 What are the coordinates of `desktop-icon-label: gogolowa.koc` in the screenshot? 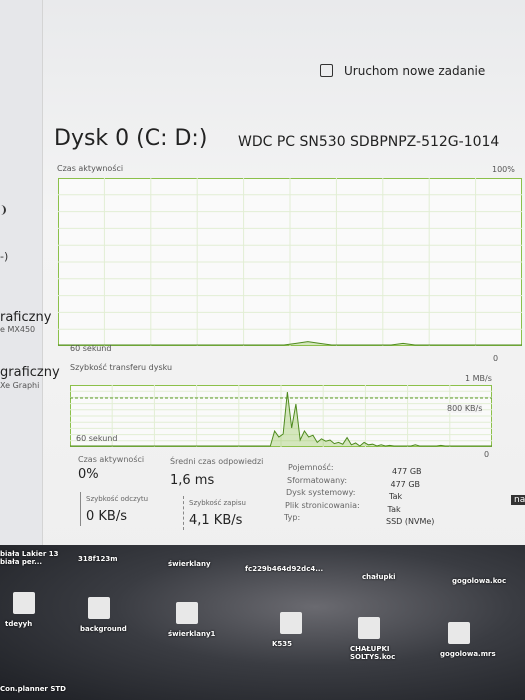 It's located at (479, 581).